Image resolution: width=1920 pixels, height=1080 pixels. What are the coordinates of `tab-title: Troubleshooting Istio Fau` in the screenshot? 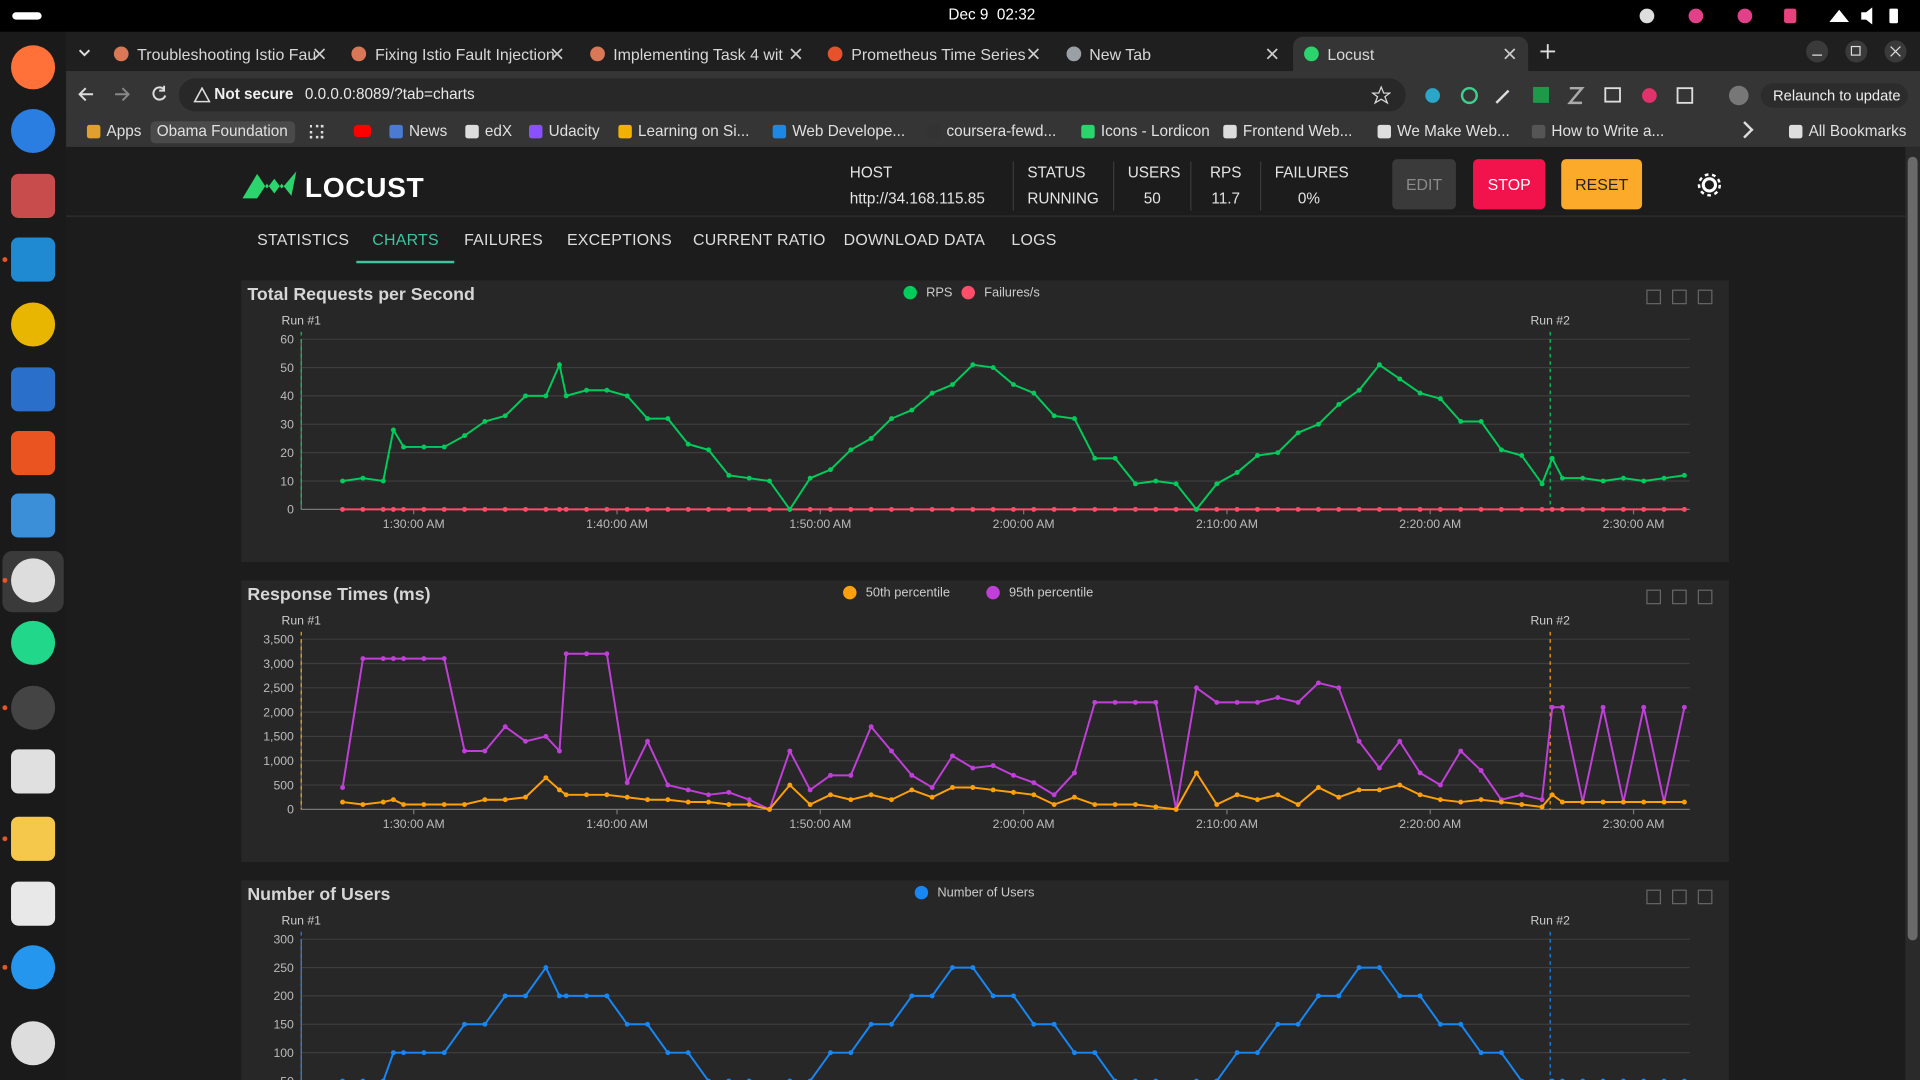 It's located at (227, 54).